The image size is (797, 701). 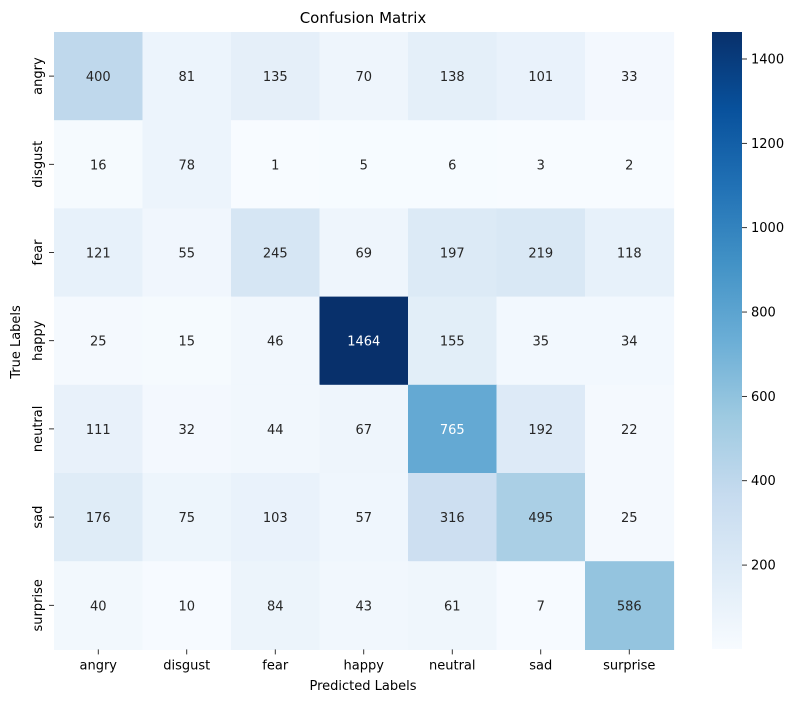 I want to click on cell-value-label: 10, so click(x=186, y=606).